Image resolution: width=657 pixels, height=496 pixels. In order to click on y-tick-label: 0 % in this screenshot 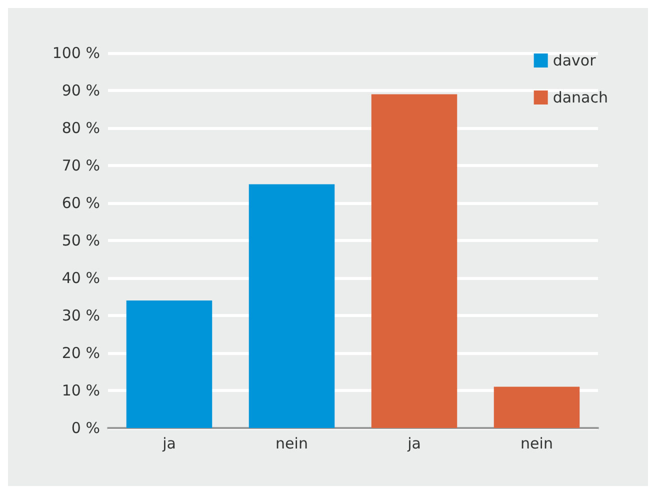, I will do `click(85, 428)`.